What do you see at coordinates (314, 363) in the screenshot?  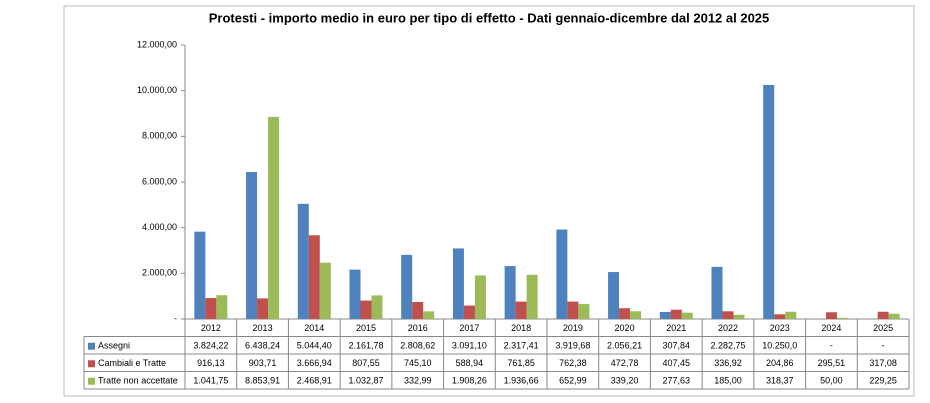 I see `table-value: 3.666,94` at bounding box center [314, 363].